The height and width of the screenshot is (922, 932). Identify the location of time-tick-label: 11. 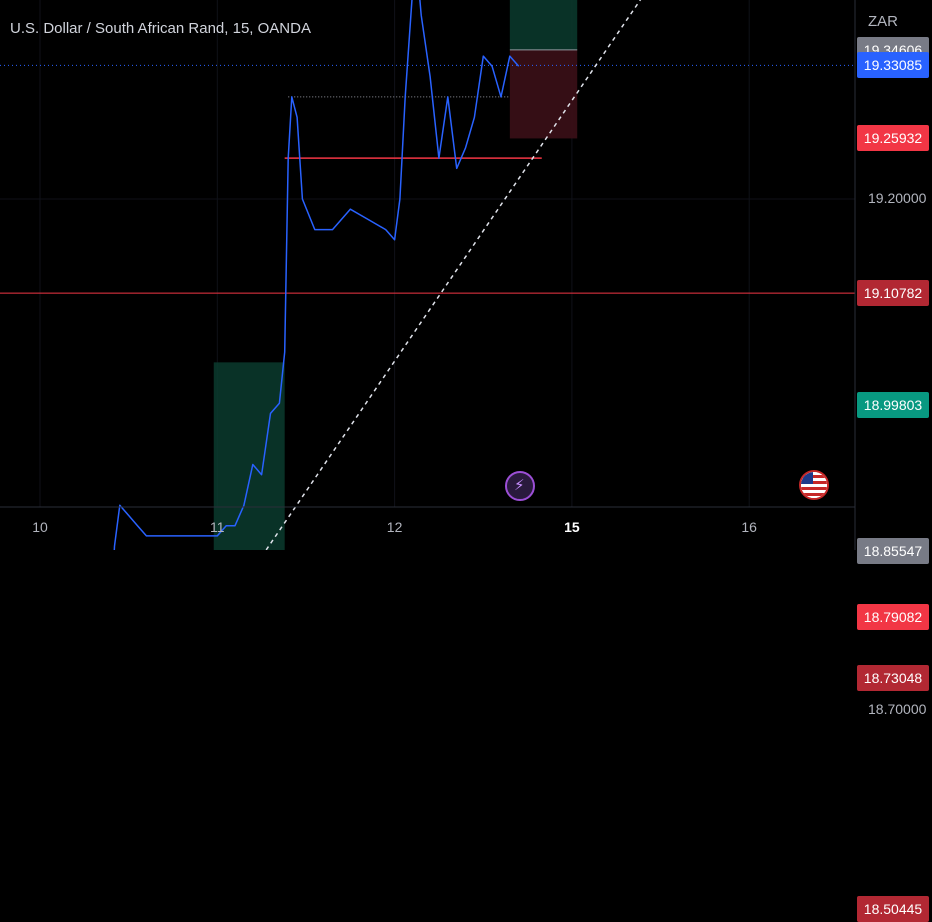
(217, 527).